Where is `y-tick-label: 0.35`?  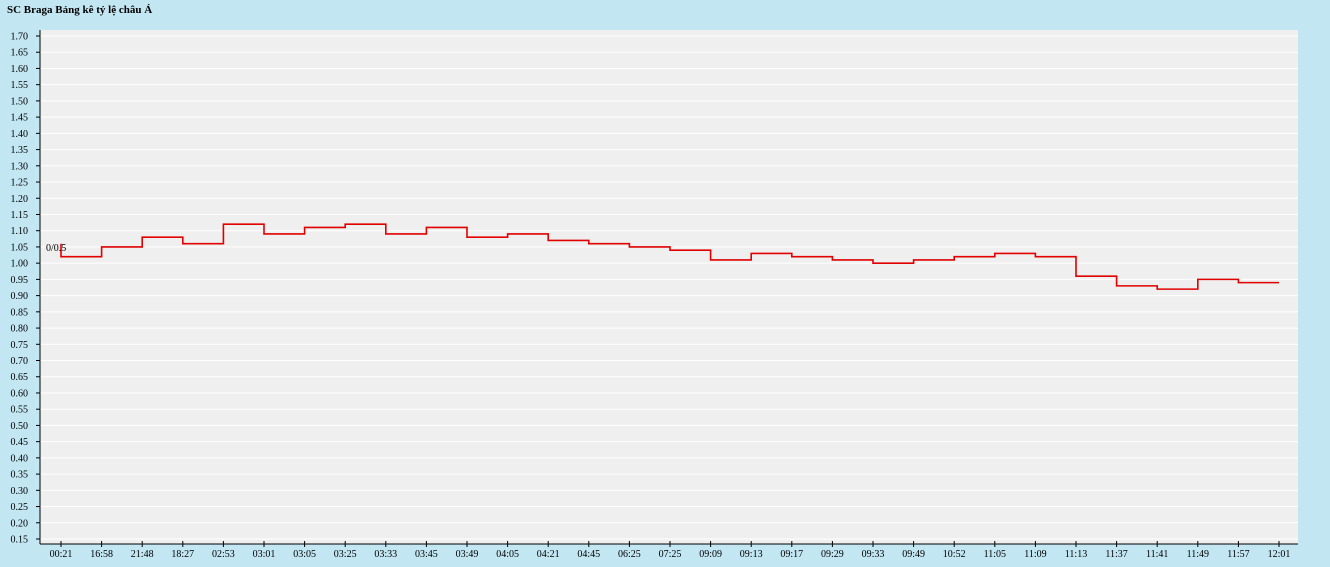
y-tick-label: 0.35 is located at coordinates (20, 475).